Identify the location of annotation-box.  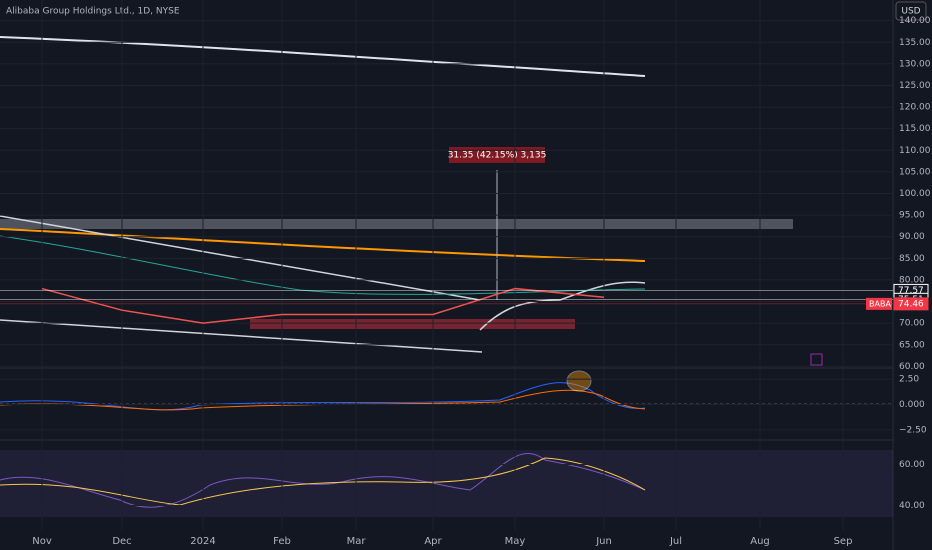
(497, 155).